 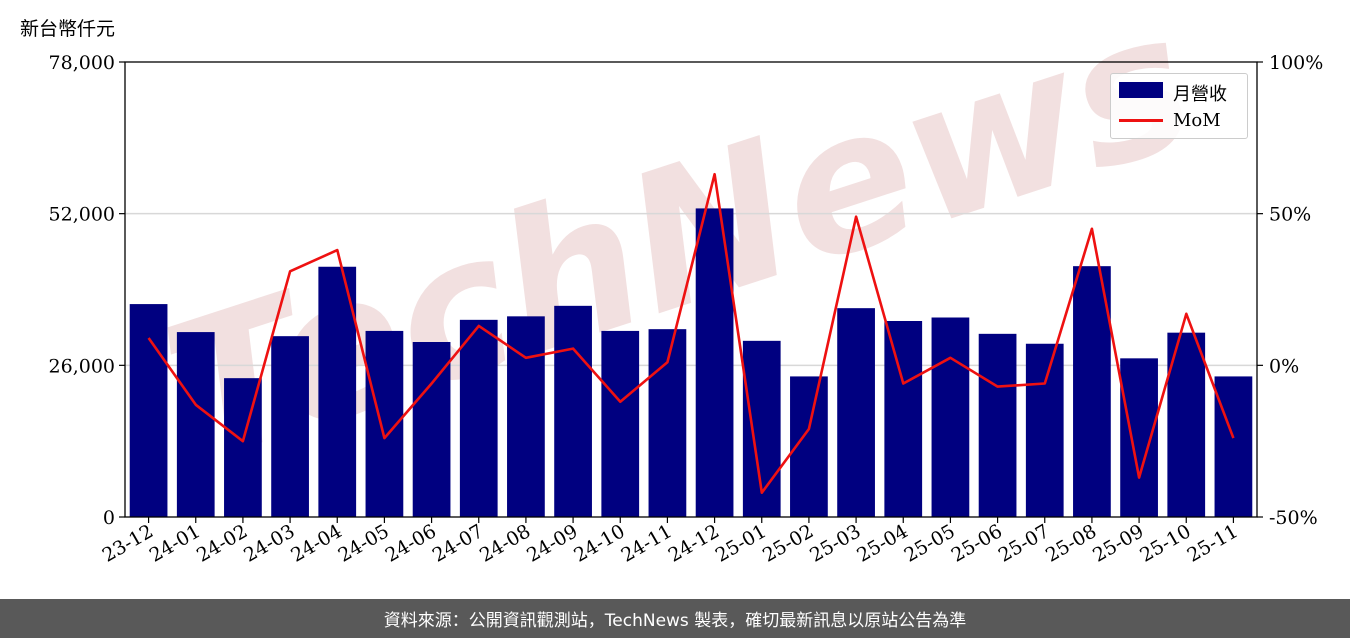 I want to click on x-tick-label-25-10: 25-10, so click(x=1165, y=543).